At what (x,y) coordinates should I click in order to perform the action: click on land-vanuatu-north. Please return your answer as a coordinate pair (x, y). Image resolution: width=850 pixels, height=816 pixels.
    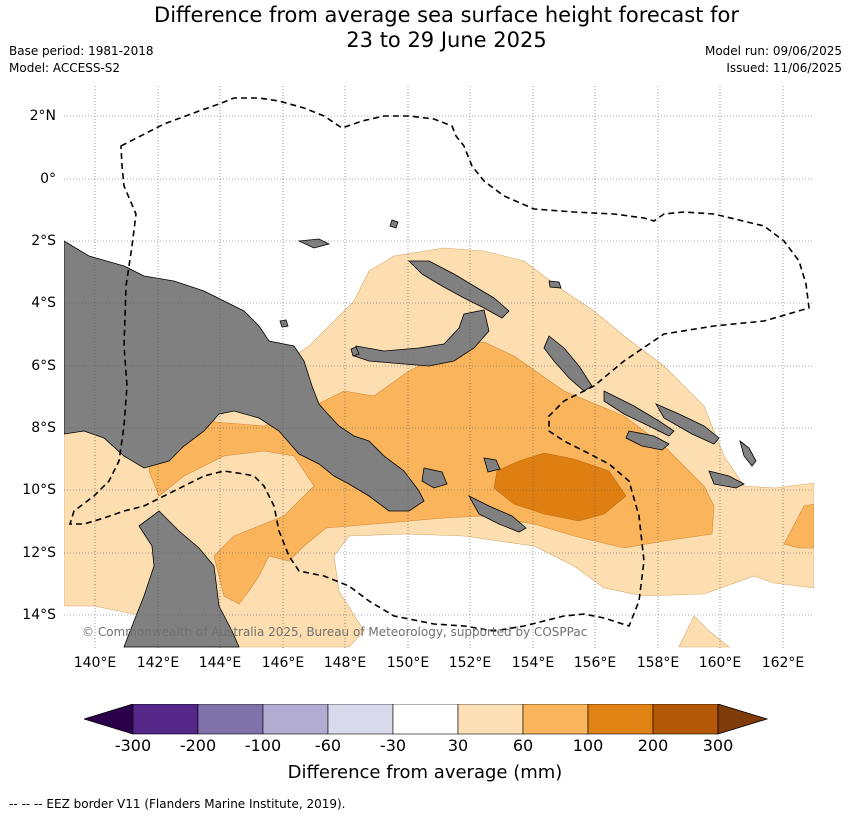
    Looking at the image, I should click on (748, 453).